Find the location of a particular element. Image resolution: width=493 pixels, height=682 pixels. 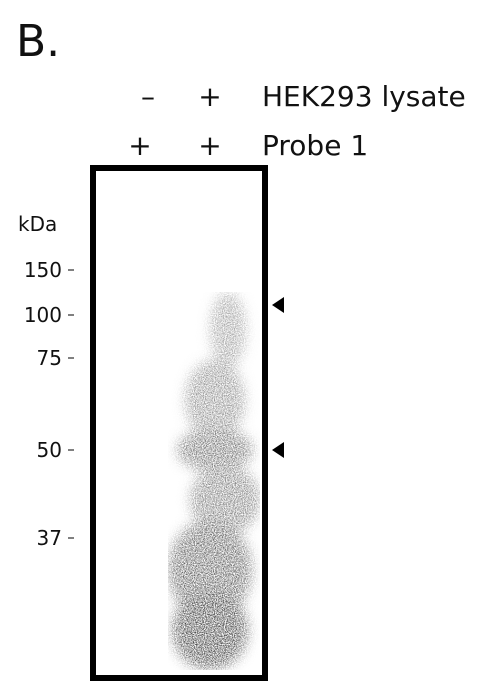

marker-ladder: 150 100 75 50 37 is located at coordinates (49, 404).